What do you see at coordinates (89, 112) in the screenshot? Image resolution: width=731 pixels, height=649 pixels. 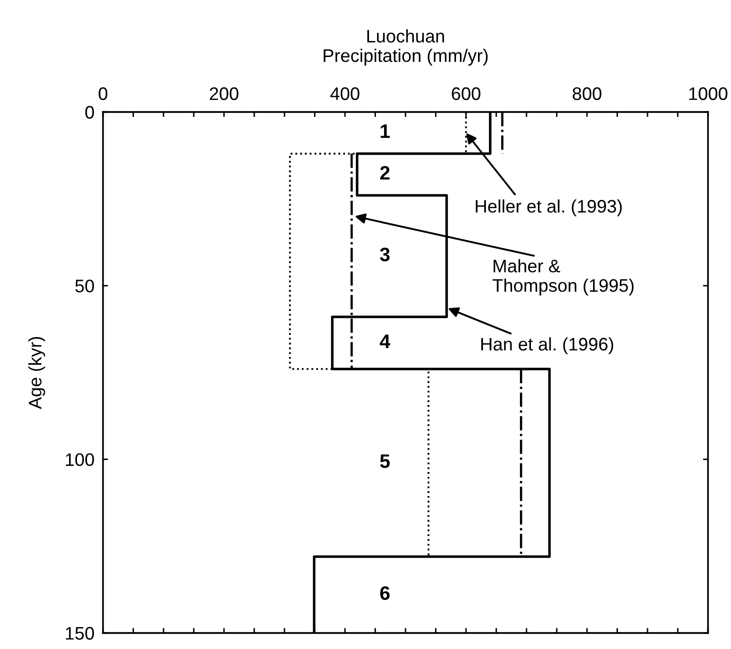 I see `y-tick-label: 0` at bounding box center [89, 112].